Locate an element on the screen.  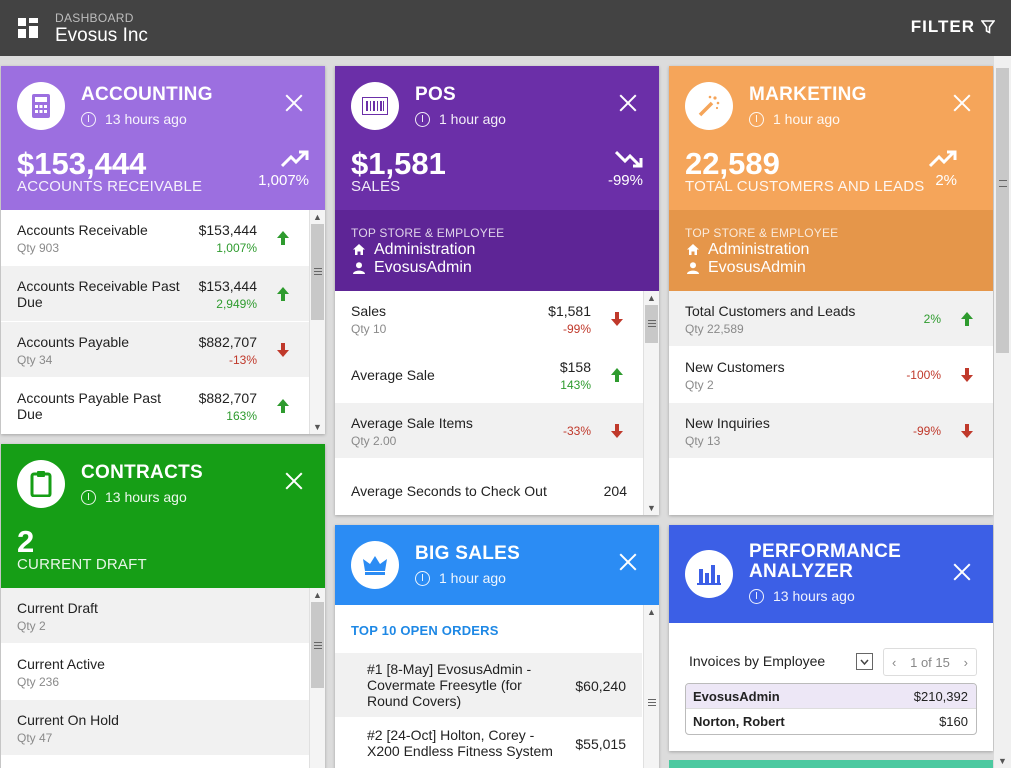
row-name: Sales is located at coordinates (369, 311).